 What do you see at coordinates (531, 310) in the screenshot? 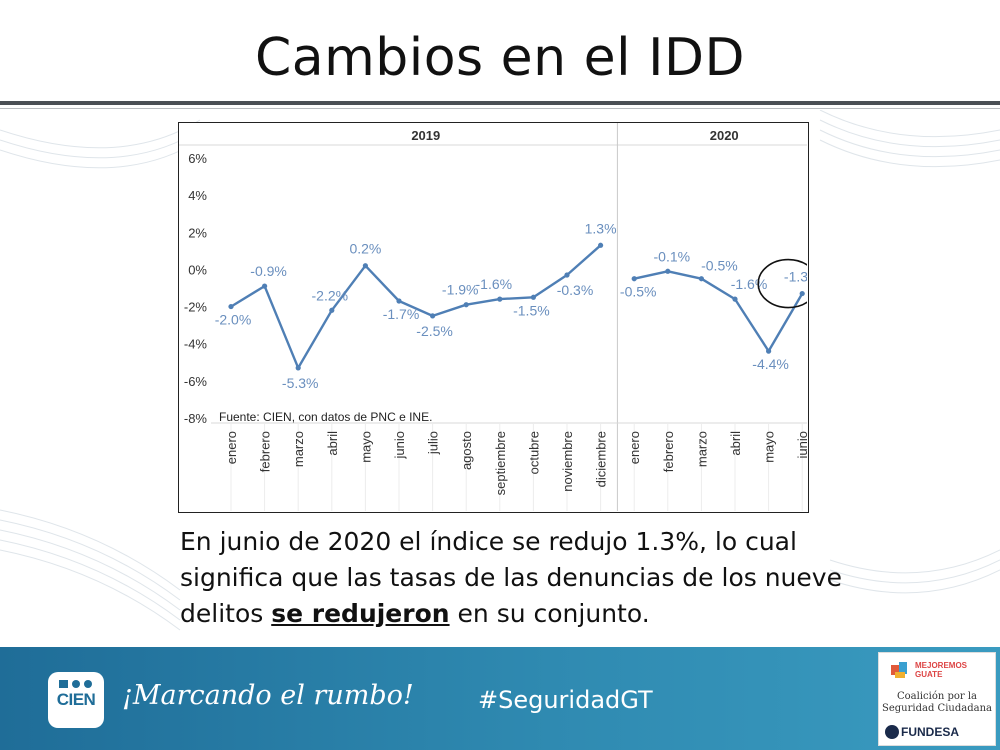
I see `data-label: -1.5%` at bounding box center [531, 310].